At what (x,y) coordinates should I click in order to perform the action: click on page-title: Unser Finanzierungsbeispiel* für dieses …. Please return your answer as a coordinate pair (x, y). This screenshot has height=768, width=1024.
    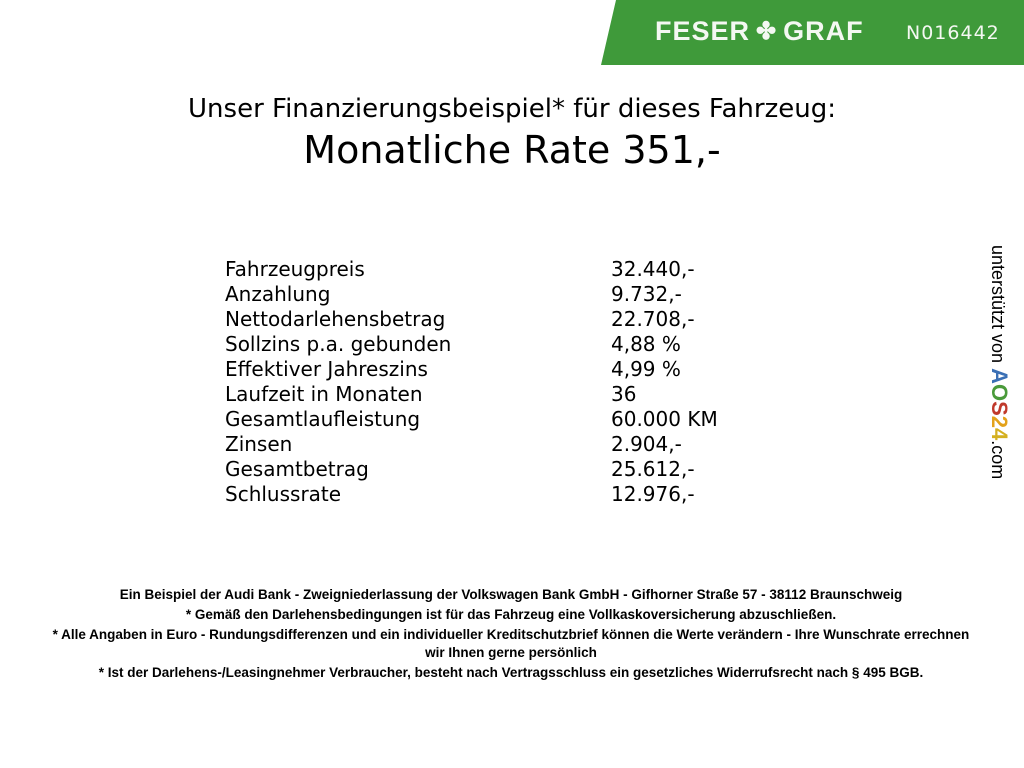
    Looking at the image, I should click on (512, 109).